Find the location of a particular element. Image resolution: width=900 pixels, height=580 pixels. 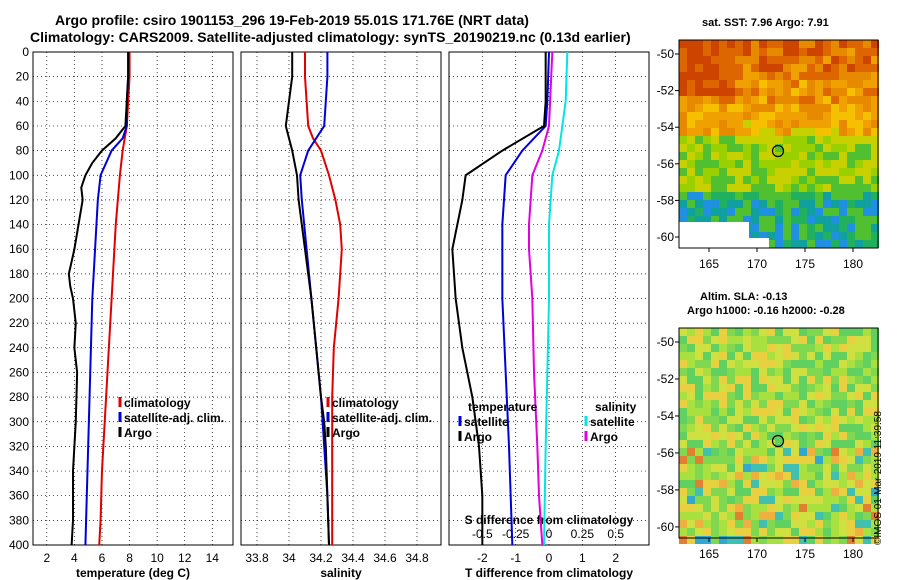

secondary-x-label: S difference from climatology is located at coordinates (549, 520).